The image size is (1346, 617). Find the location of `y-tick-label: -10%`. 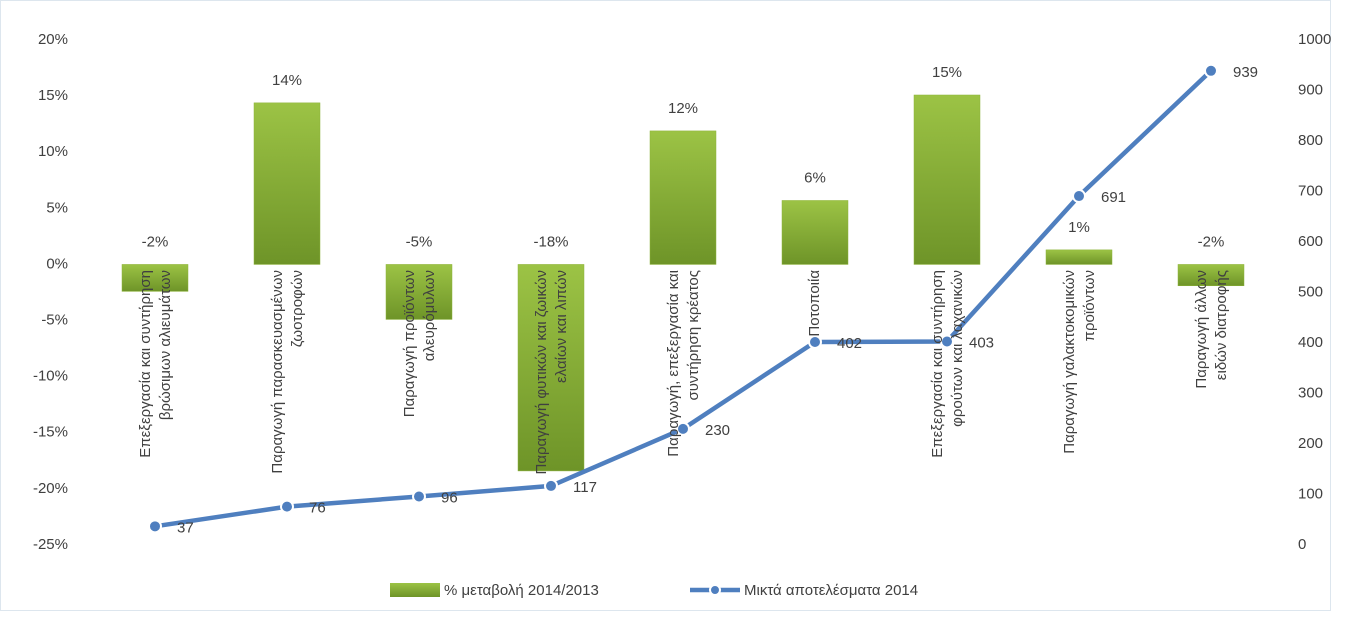

y-tick-label: -10% is located at coordinates (50, 376).